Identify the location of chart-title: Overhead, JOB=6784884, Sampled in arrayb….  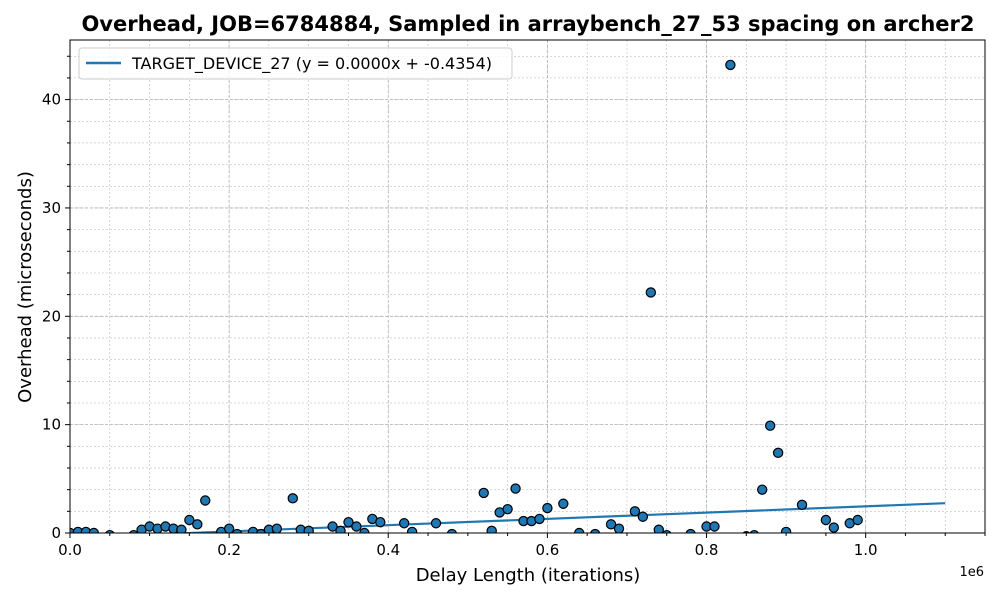
(527, 24).